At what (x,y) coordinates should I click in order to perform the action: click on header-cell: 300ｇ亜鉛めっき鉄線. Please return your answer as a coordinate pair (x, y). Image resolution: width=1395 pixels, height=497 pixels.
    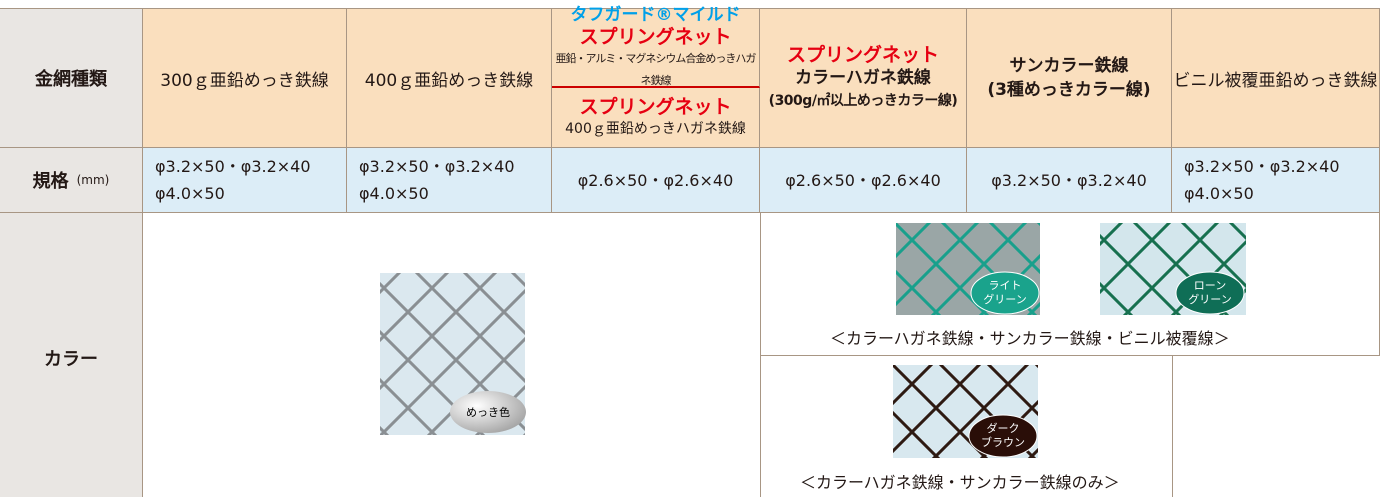
    Looking at the image, I should click on (245, 78).